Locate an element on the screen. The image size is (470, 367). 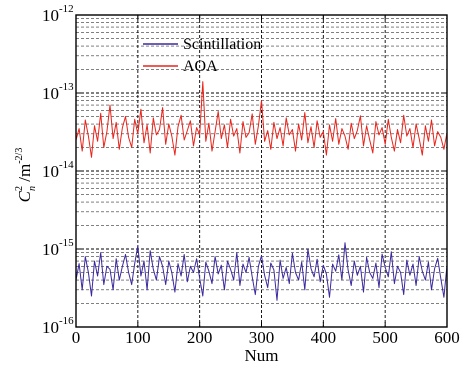
x-tick-label: 500 is located at coordinates (385, 337).